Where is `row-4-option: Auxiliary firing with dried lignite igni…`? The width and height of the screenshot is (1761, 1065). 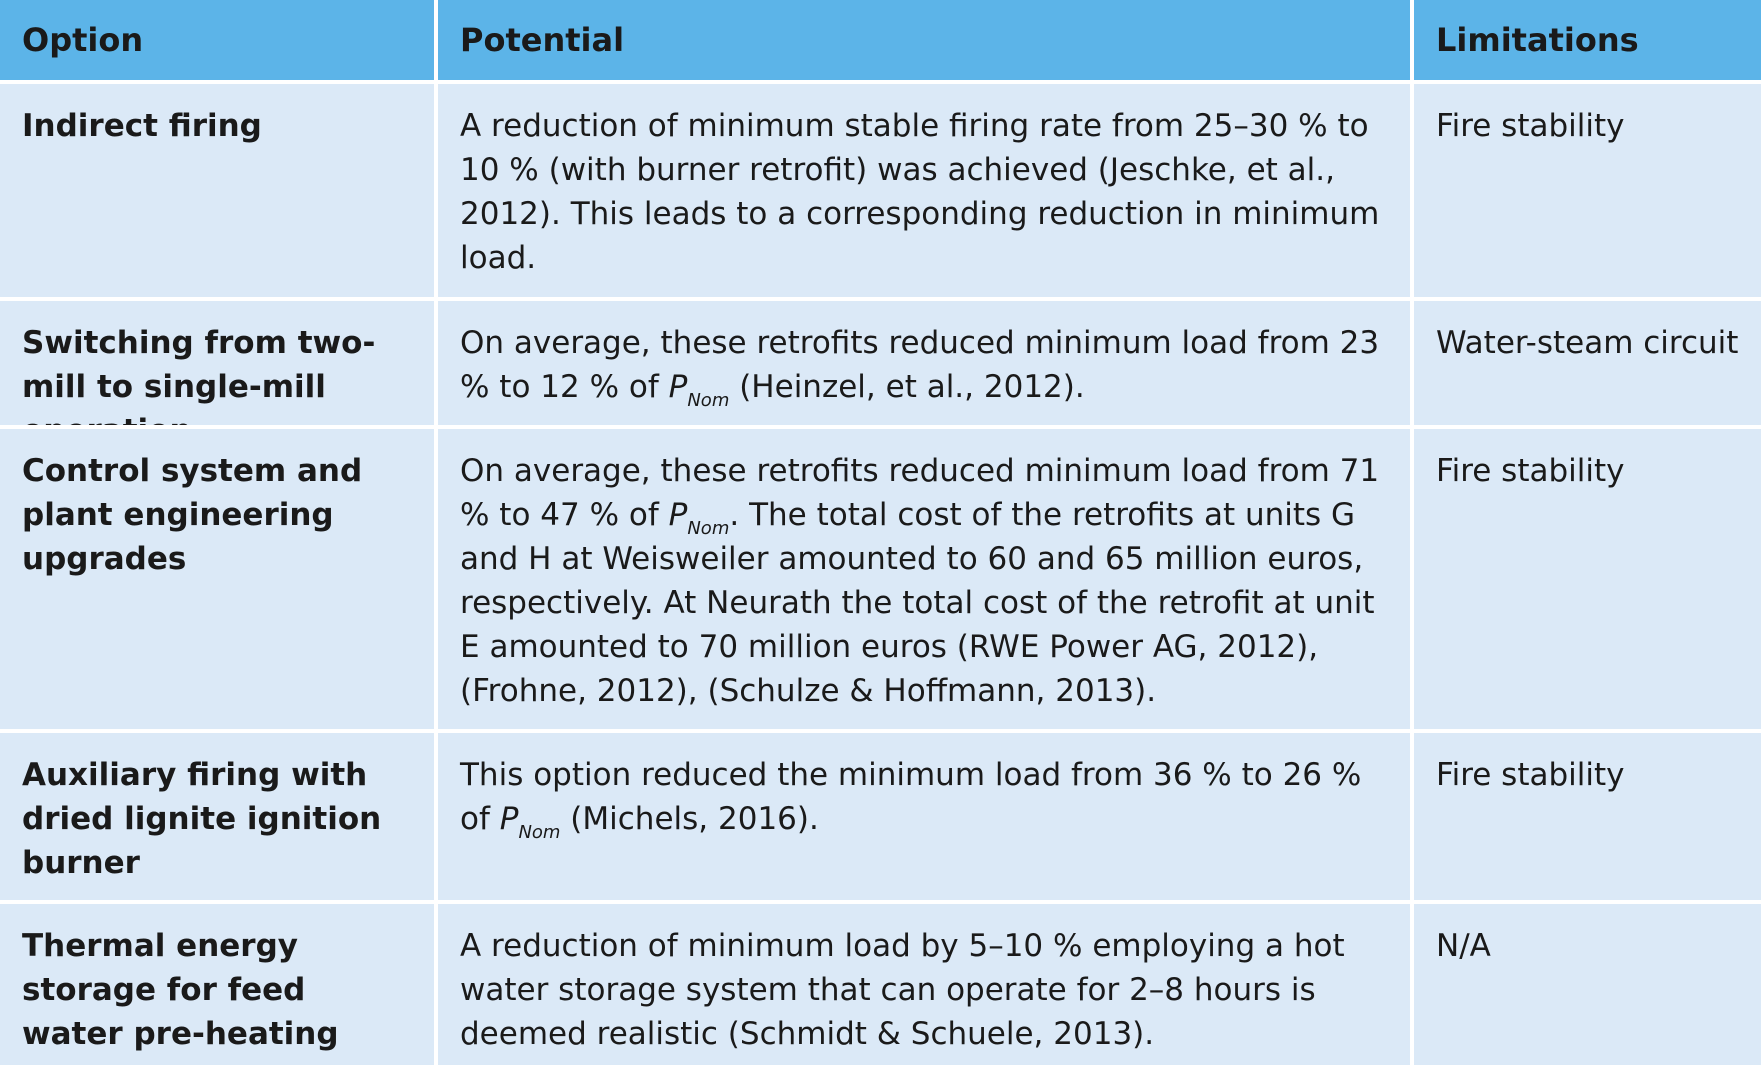 row-4-option: Auxiliary firing with dried lignite igni… is located at coordinates (217, 816).